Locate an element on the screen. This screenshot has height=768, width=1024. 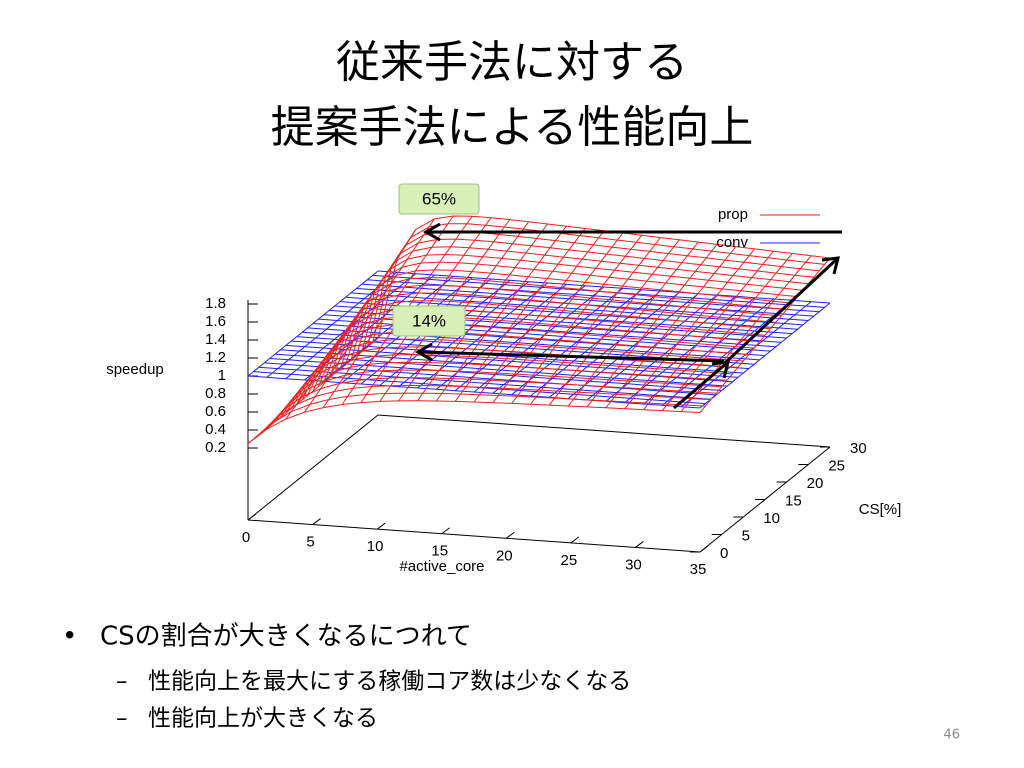
bullet: CSの割合が大きくなるにつれて is located at coordinates (286, 637).